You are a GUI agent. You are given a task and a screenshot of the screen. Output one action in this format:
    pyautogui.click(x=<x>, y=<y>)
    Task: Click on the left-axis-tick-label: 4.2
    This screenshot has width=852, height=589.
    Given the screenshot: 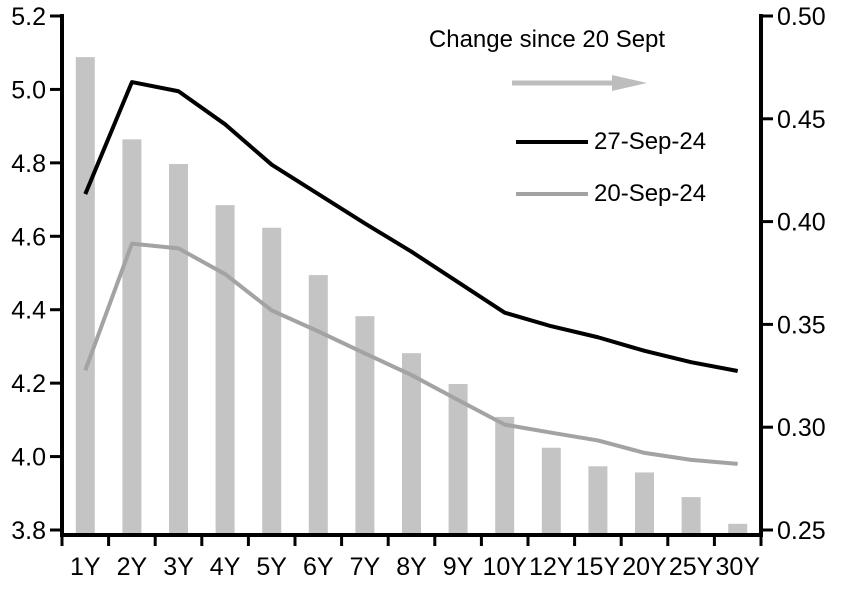 What is the action you would take?
    pyautogui.click(x=28, y=384)
    